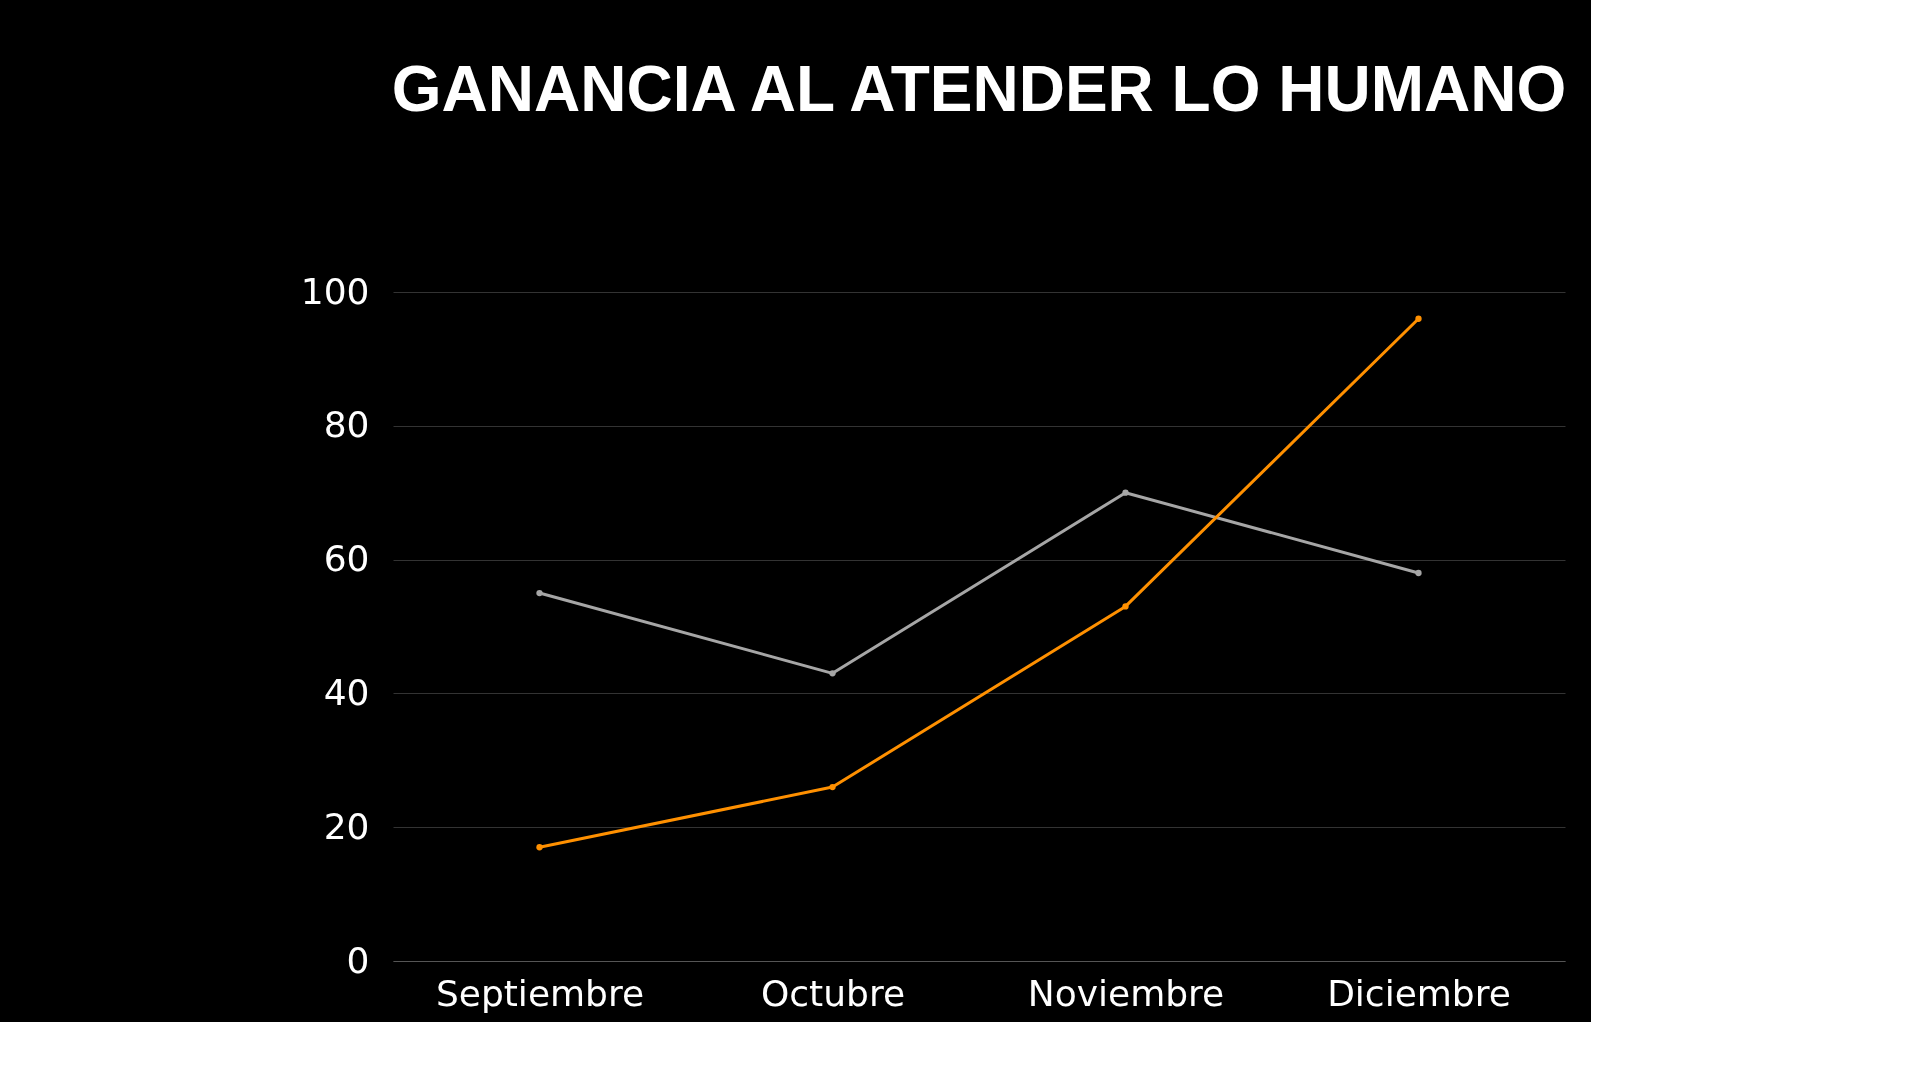 This screenshot has width=1920, height=1080. Describe the element at coordinates (358, 960) in the screenshot. I see `y-tick-label: 0` at that location.